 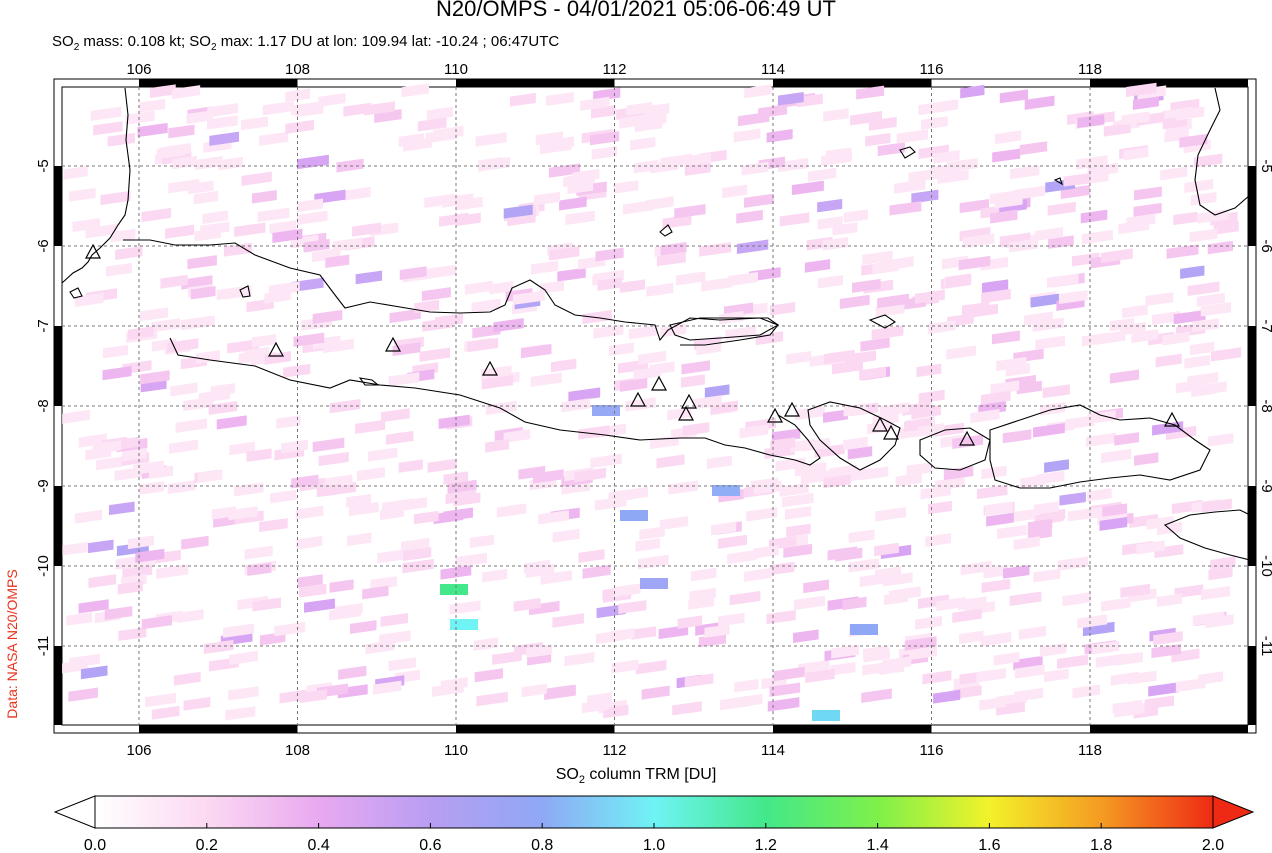 I want to click on lon-tick-label-bottom: 110, so click(x=456, y=750).